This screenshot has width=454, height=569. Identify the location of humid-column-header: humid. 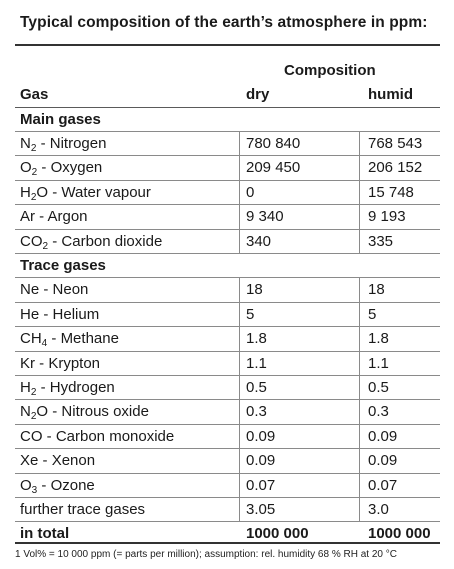
(390, 94).